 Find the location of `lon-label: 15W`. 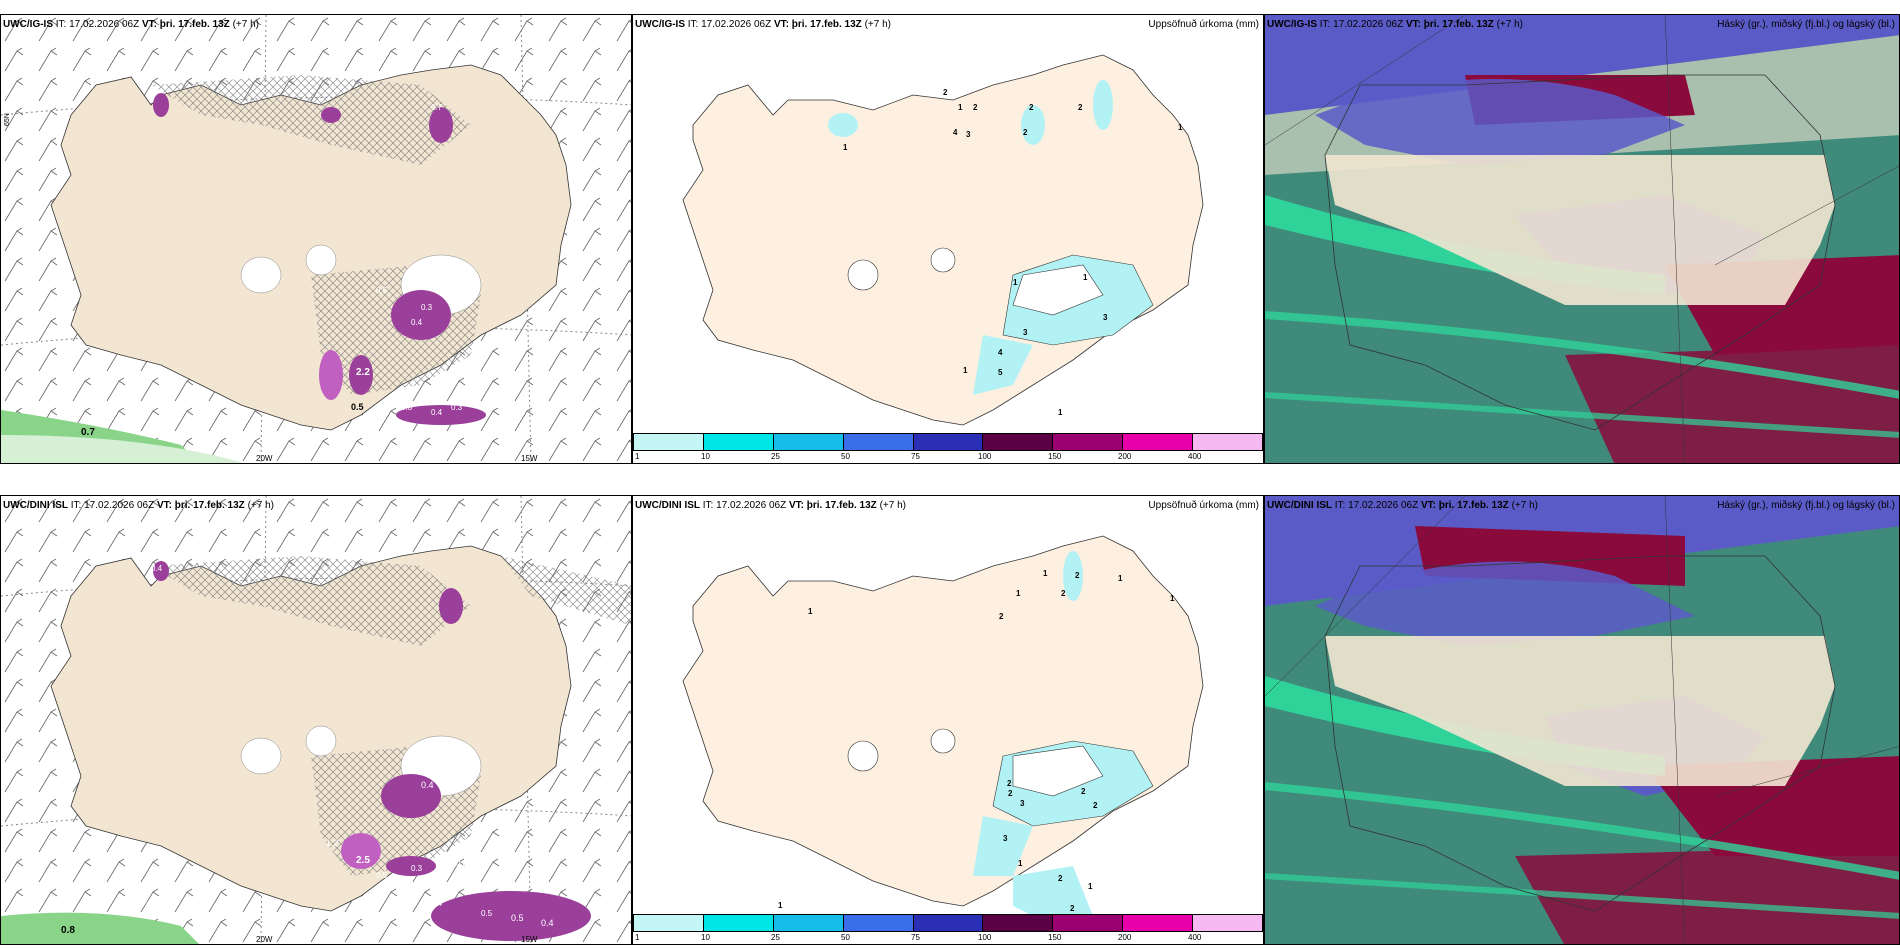

lon-label: 15W is located at coordinates (529, 939).